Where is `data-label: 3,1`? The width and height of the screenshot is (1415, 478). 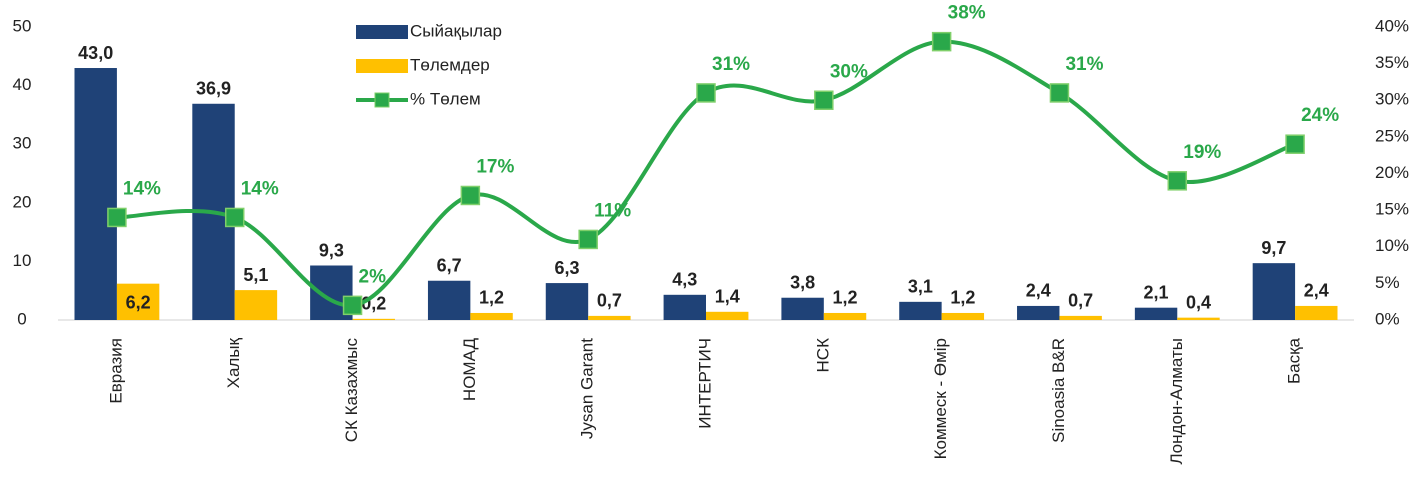 data-label: 3,1 is located at coordinates (920, 287).